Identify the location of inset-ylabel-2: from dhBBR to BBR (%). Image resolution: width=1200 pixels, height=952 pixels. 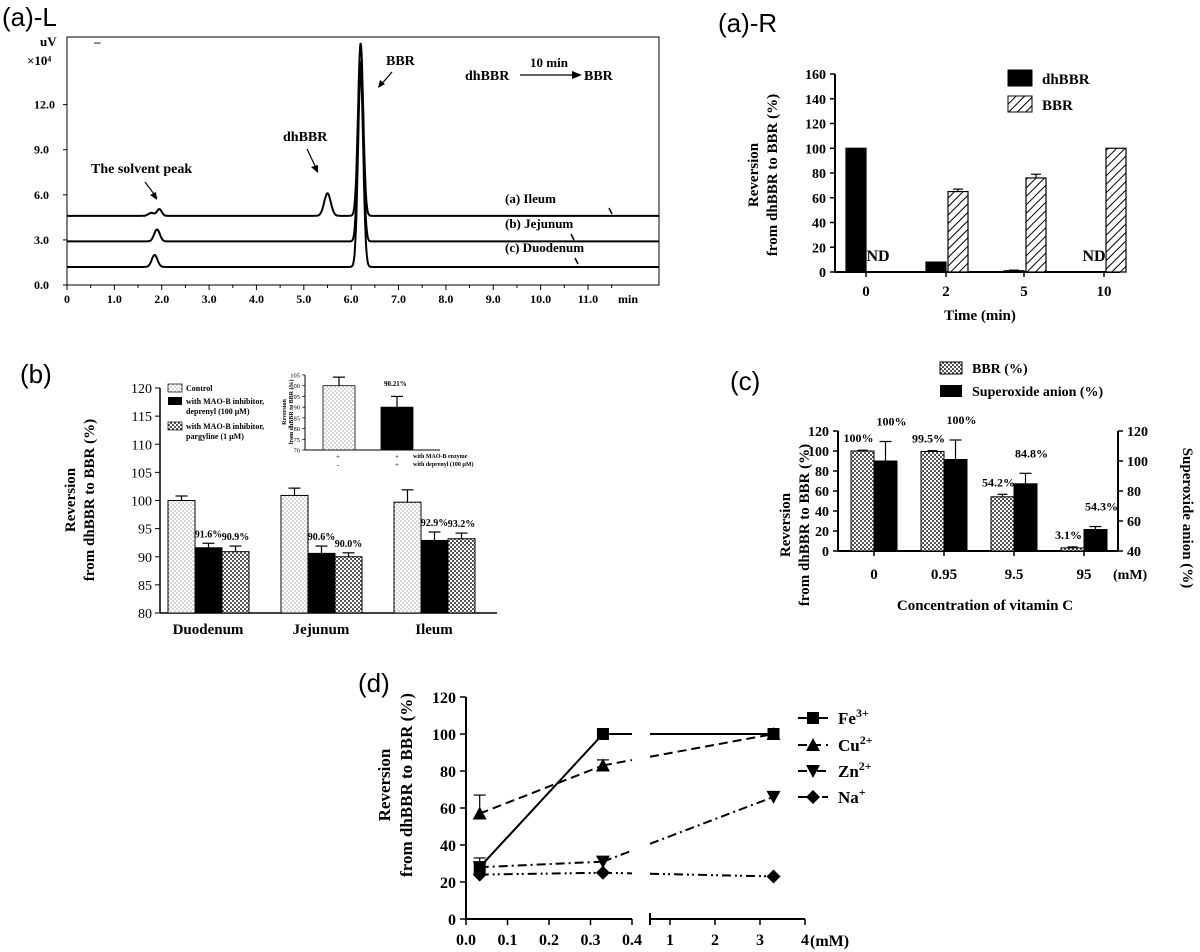
(291, 412).